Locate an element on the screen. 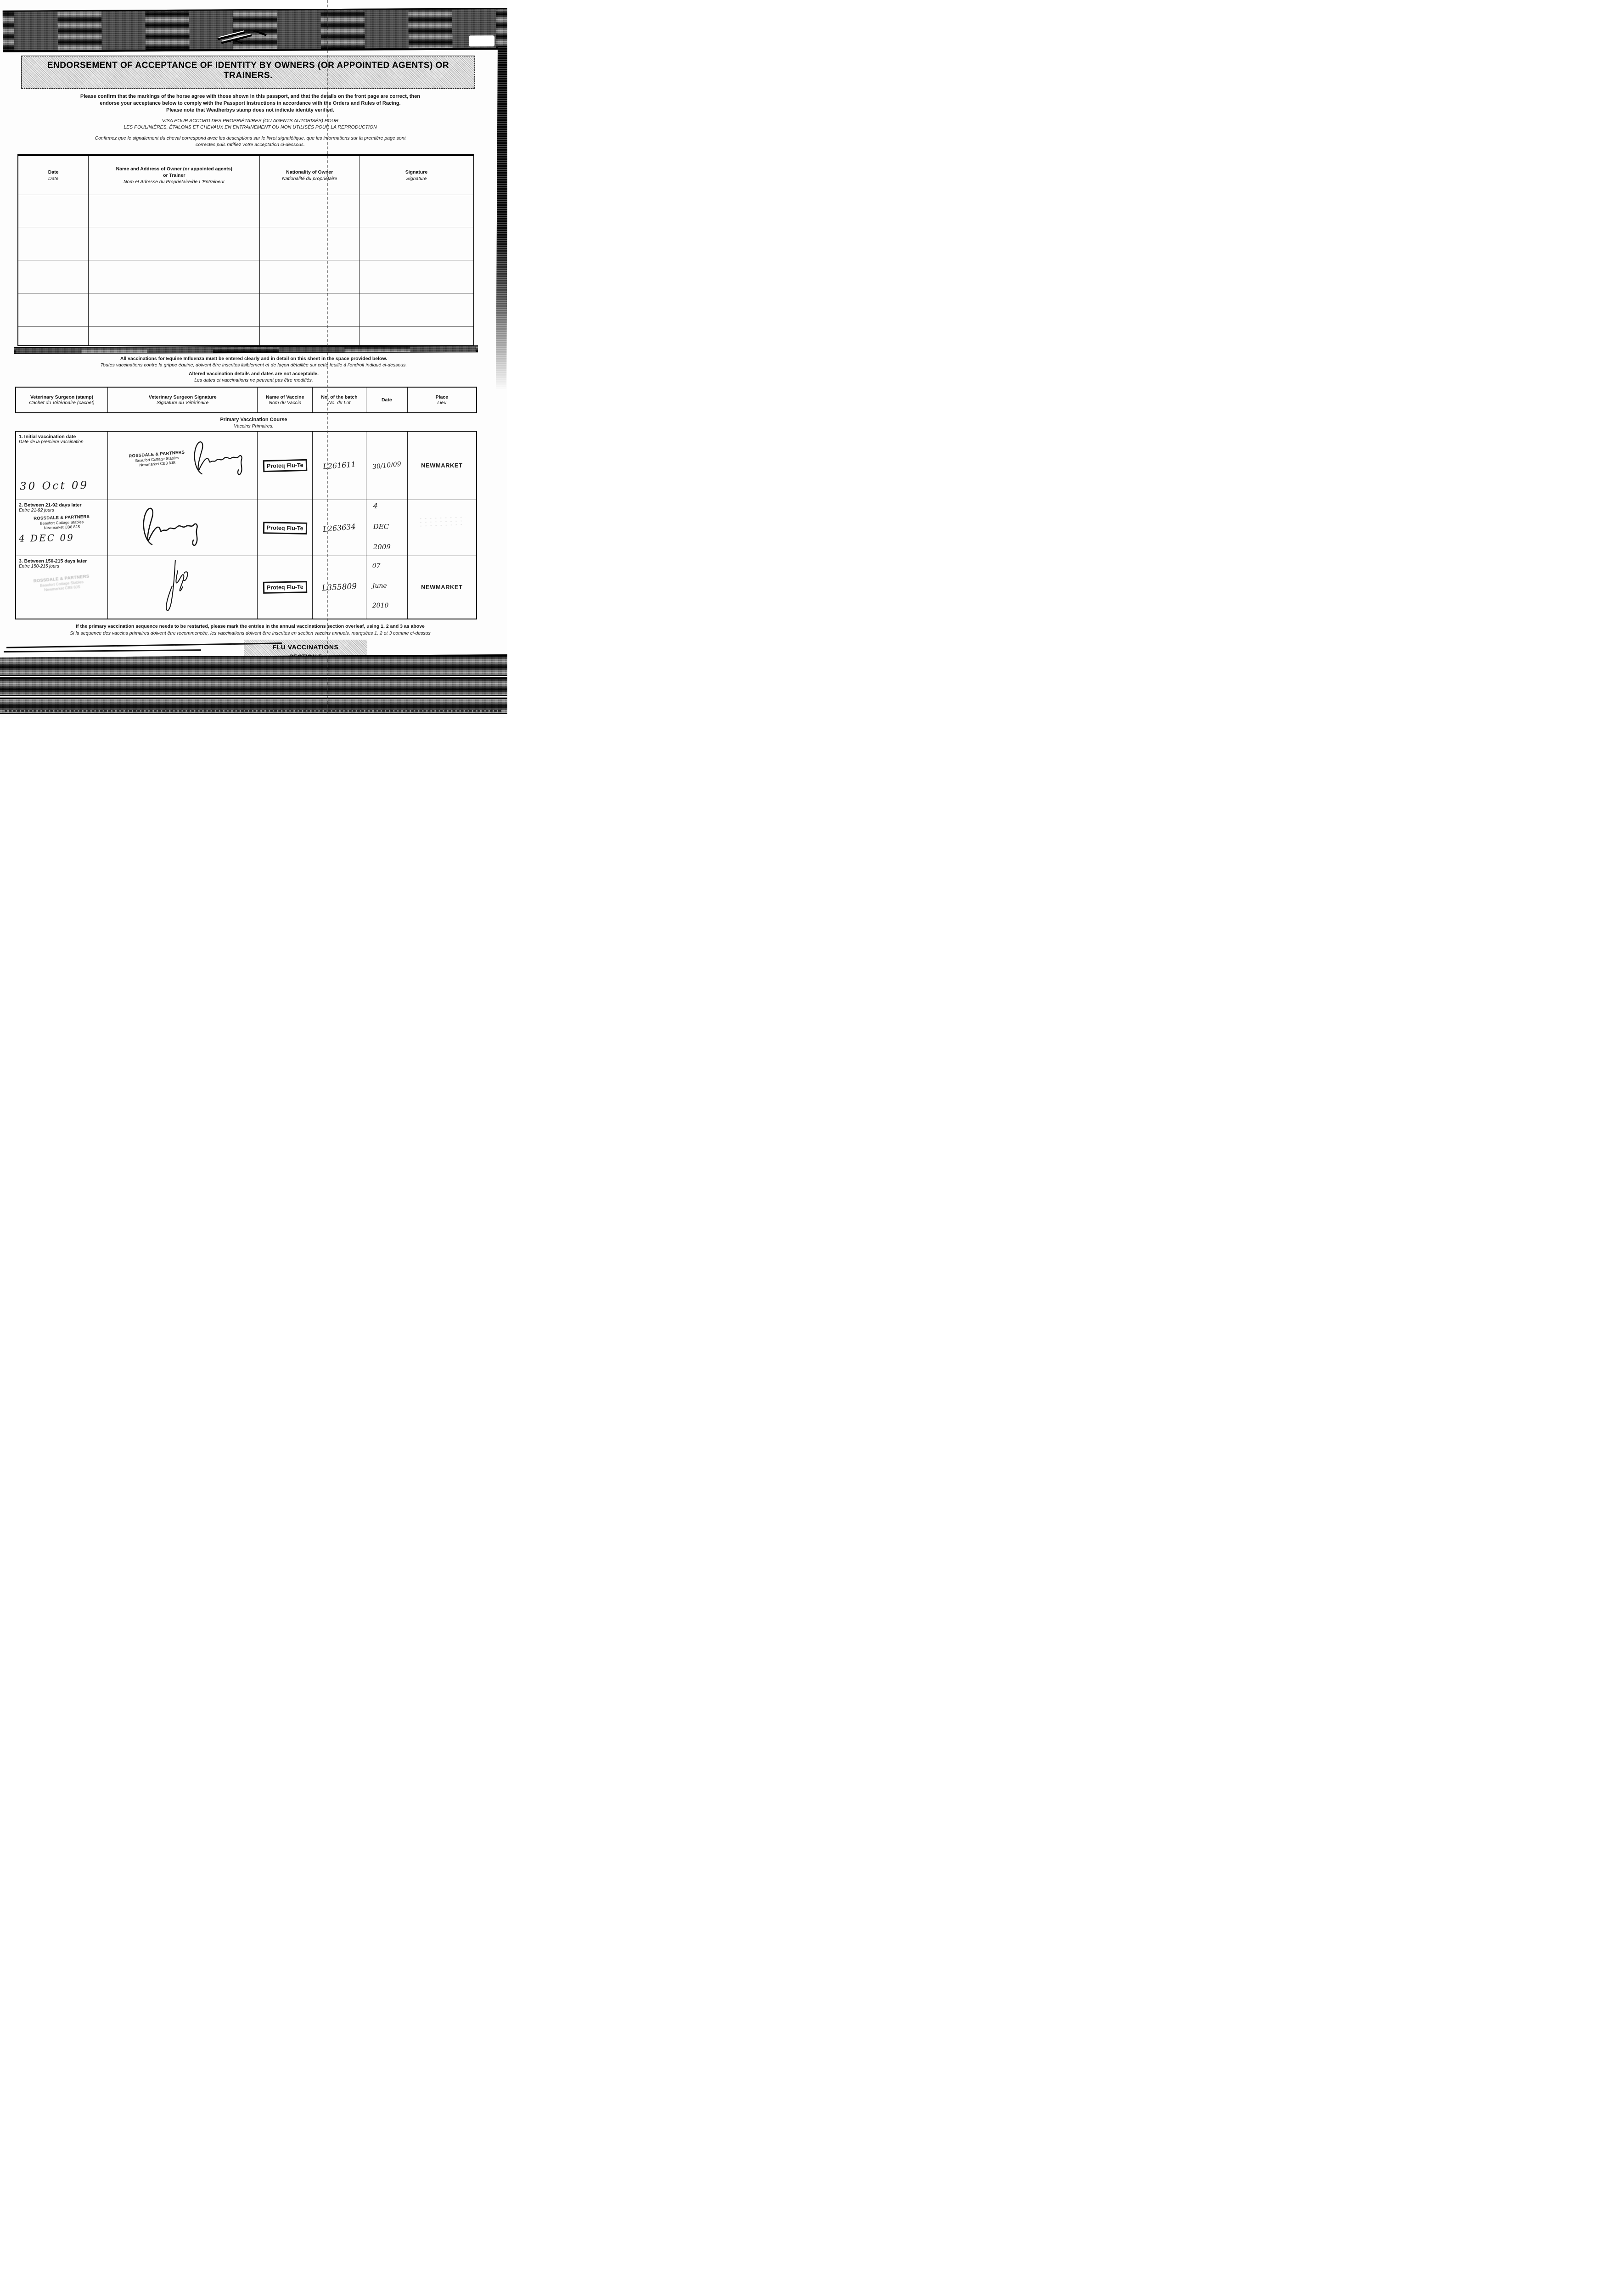  vaccination-3-label-en: 3. Between 150-215 days later is located at coordinates (53, 561).